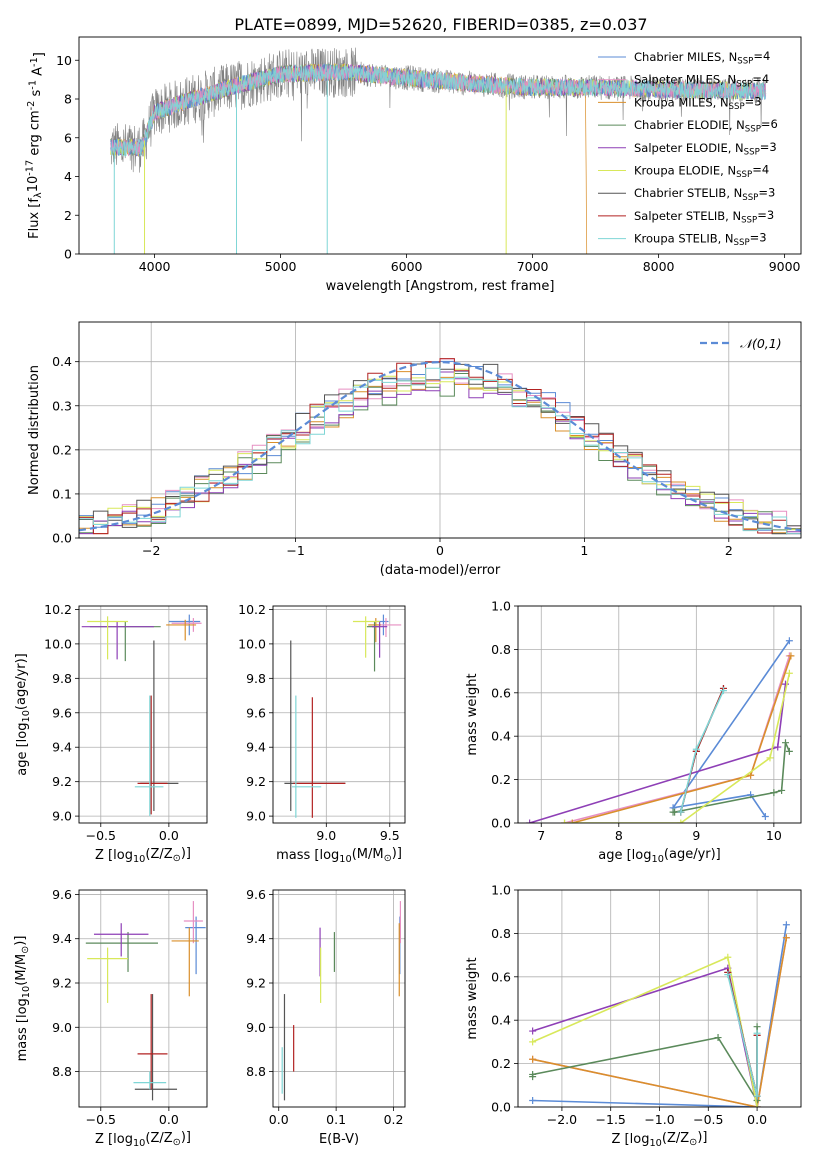 Image resolution: width=819 pixels, height=1170 pixels. What do you see at coordinates (145, 1001) in the screenshot?
I see `mass_vs_Z-points` at bounding box center [145, 1001].